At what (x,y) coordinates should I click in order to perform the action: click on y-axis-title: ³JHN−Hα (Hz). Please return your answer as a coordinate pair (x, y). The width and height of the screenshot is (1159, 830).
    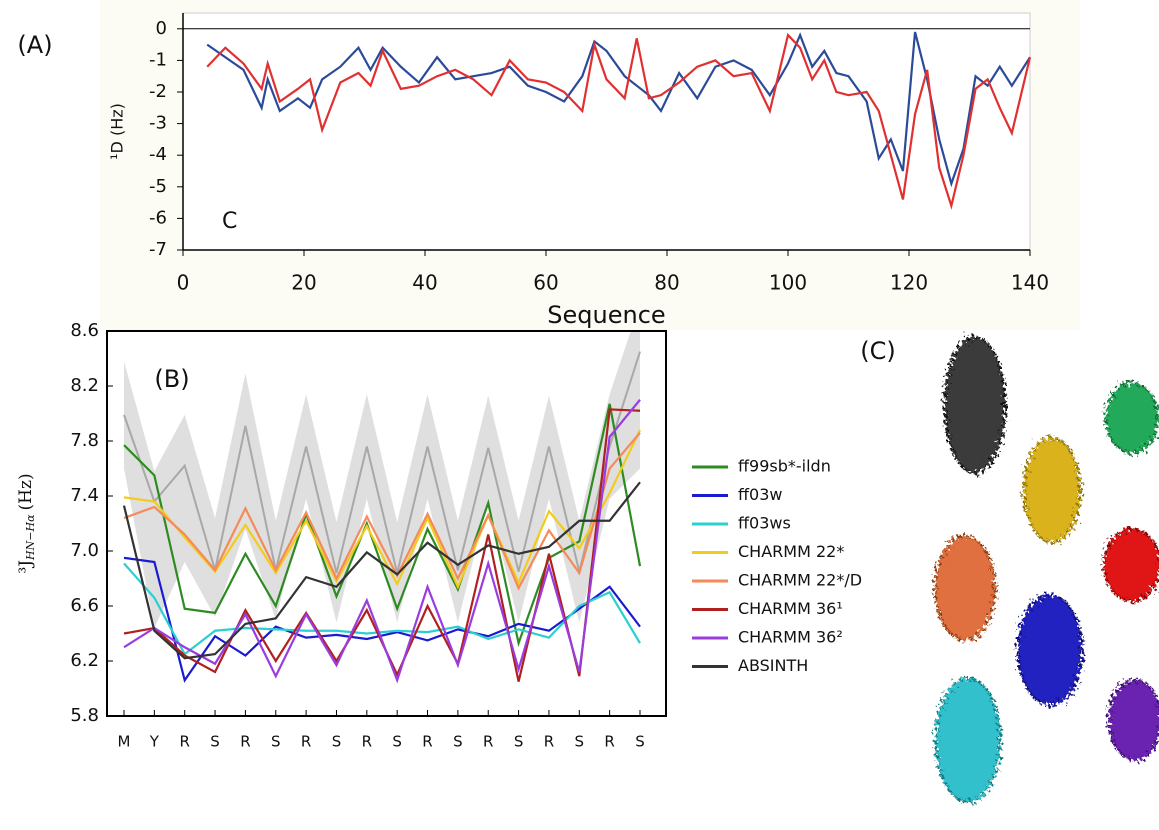
    Looking at the image, I should click on (27, 523).